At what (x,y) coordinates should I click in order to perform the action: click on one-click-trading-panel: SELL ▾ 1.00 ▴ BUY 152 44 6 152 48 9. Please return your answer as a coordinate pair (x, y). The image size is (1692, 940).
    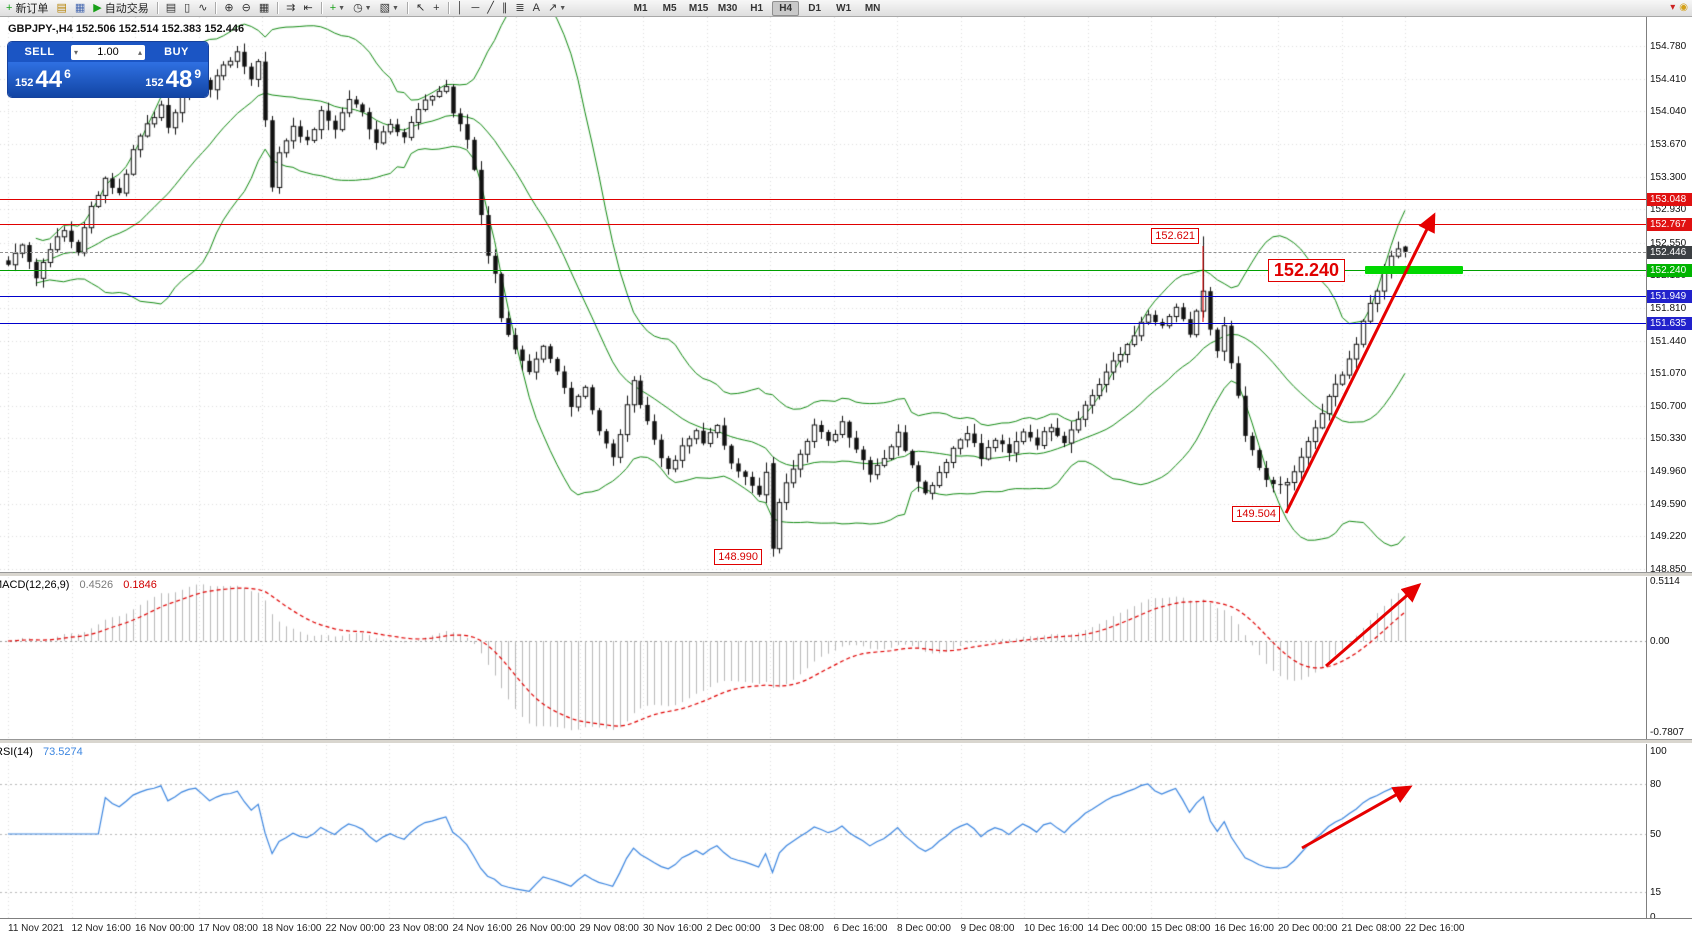
    Looking at the image, I should click on (108, 69).